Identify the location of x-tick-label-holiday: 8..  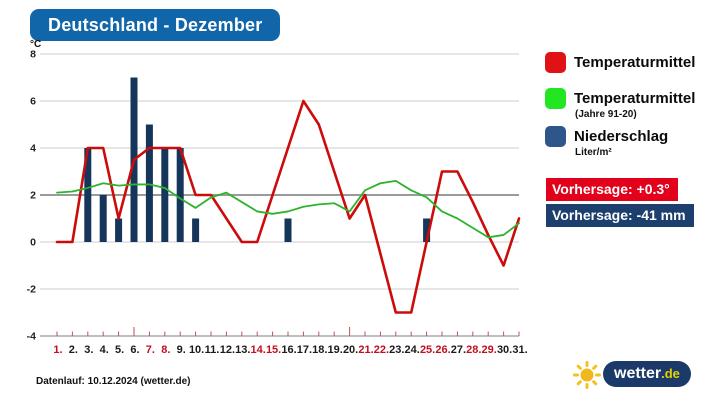
(165, 350).